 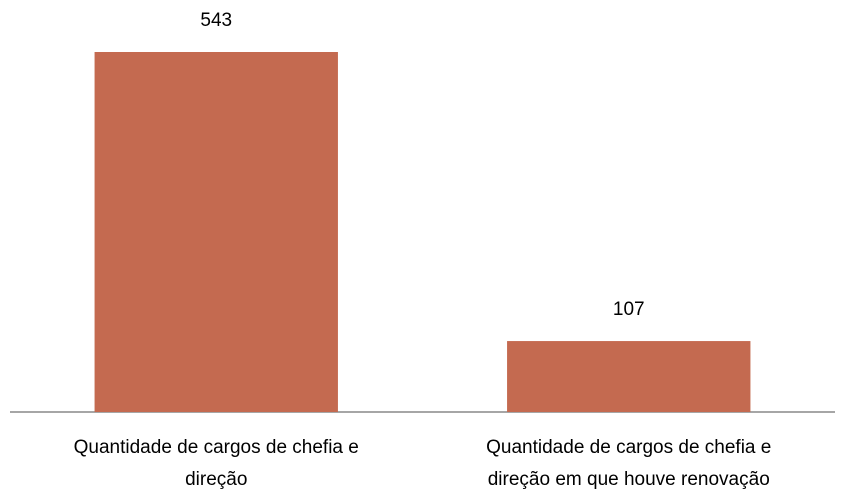 What do you see at coordinates (216, 463) in the screenshot?
I see `x-tick-label: Quantidade de cargos de chefia e direção` at bounding box center [216, 463].